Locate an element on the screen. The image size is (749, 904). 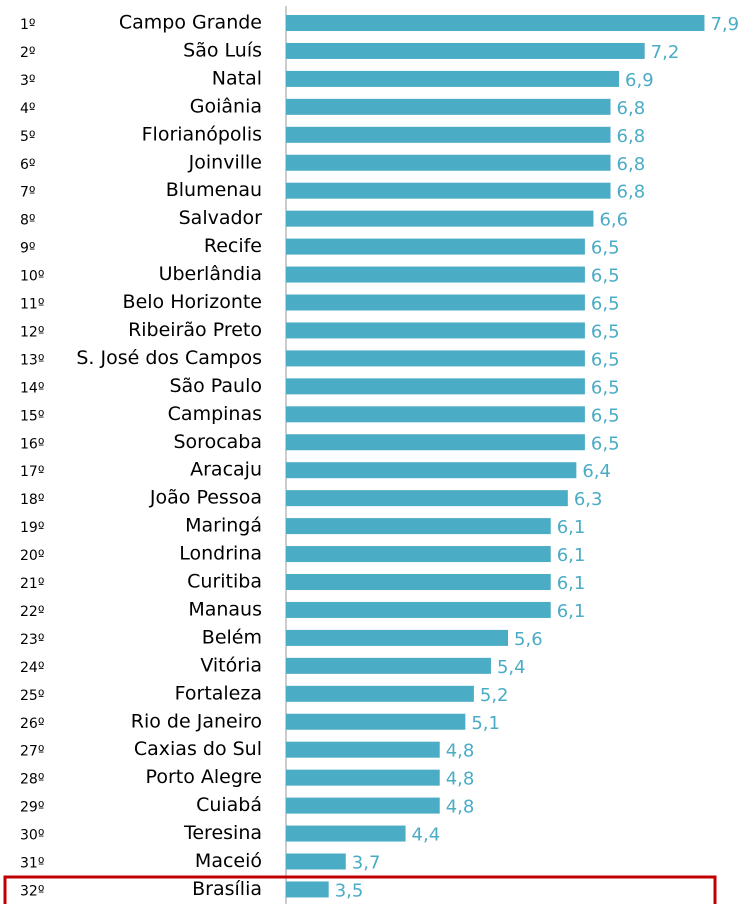
category-label: Uberlândia is located at coordinates (210, 274).